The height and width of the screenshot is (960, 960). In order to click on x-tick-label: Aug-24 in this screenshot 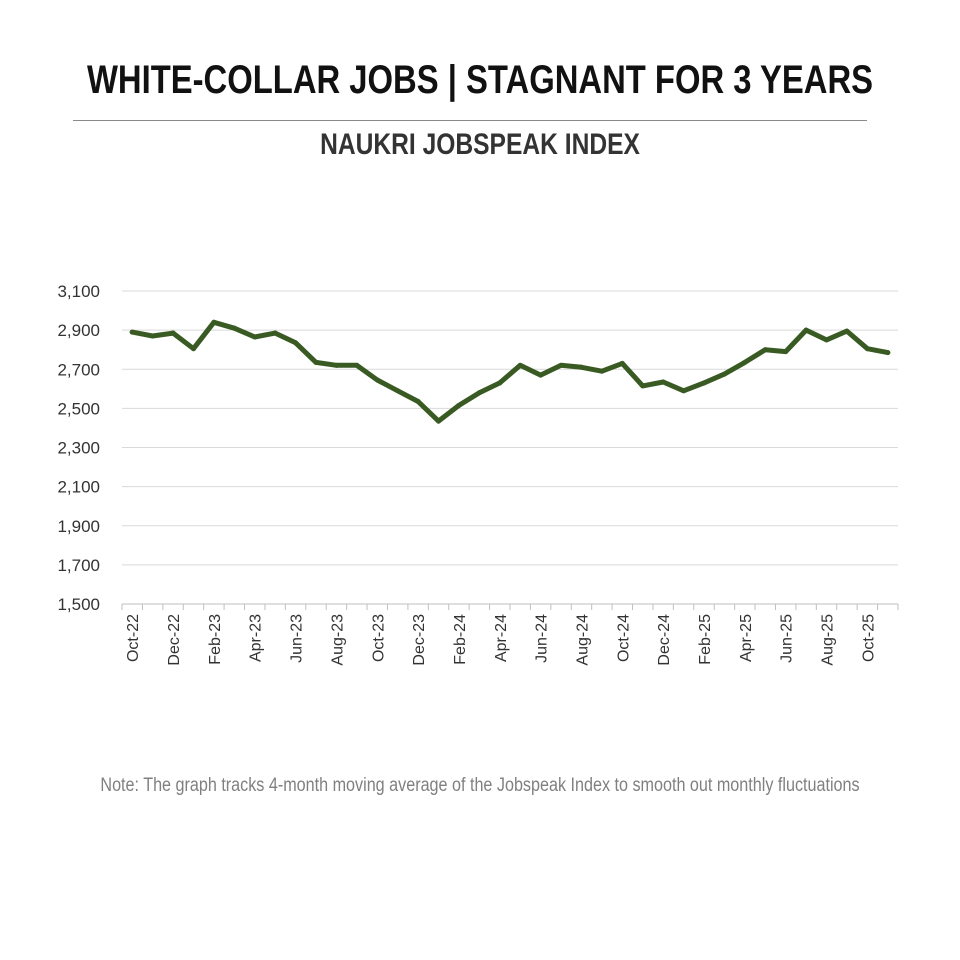, I will do `click(582, 640)`.